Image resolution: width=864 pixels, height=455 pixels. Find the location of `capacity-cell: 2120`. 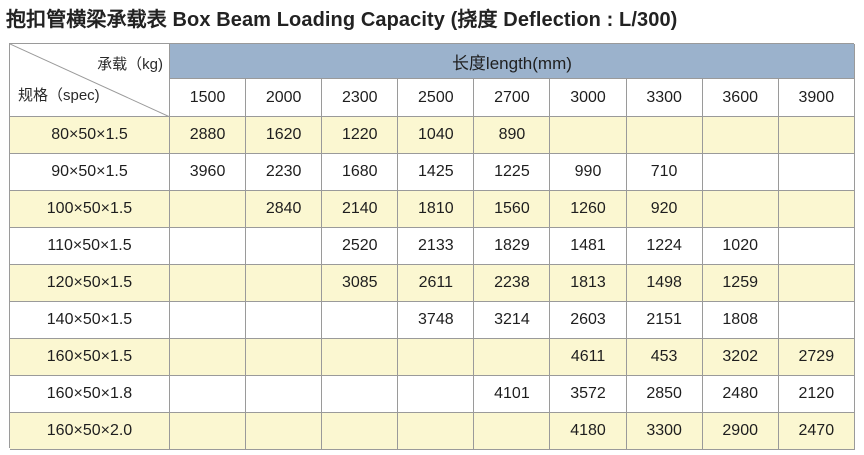

capacity-cell: 2120 is located at coordinates (816, 394).